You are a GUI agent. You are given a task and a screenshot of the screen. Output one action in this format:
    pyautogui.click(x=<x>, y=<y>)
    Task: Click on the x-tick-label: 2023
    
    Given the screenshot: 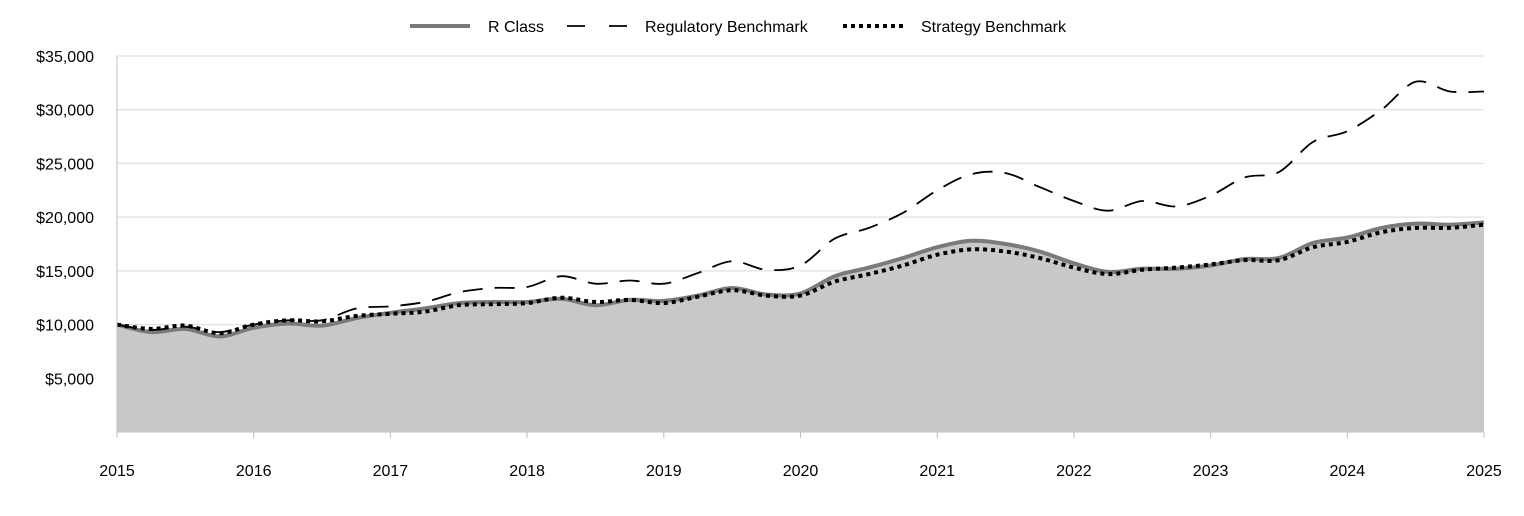 What is the action you would take?
    pyautogui.click(x=1211, y=471)
    